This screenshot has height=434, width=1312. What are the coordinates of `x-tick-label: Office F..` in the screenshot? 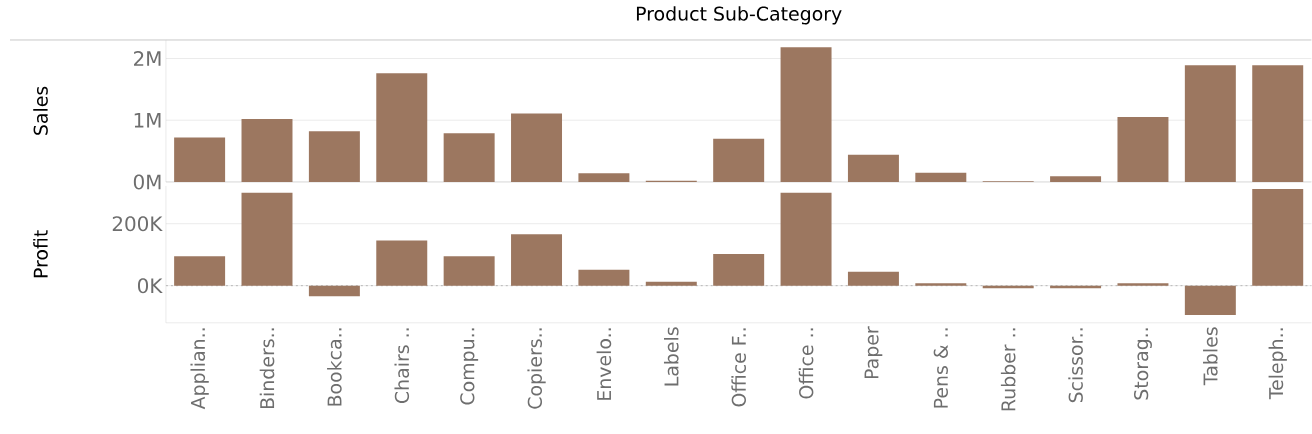 It's located at (738, 367).